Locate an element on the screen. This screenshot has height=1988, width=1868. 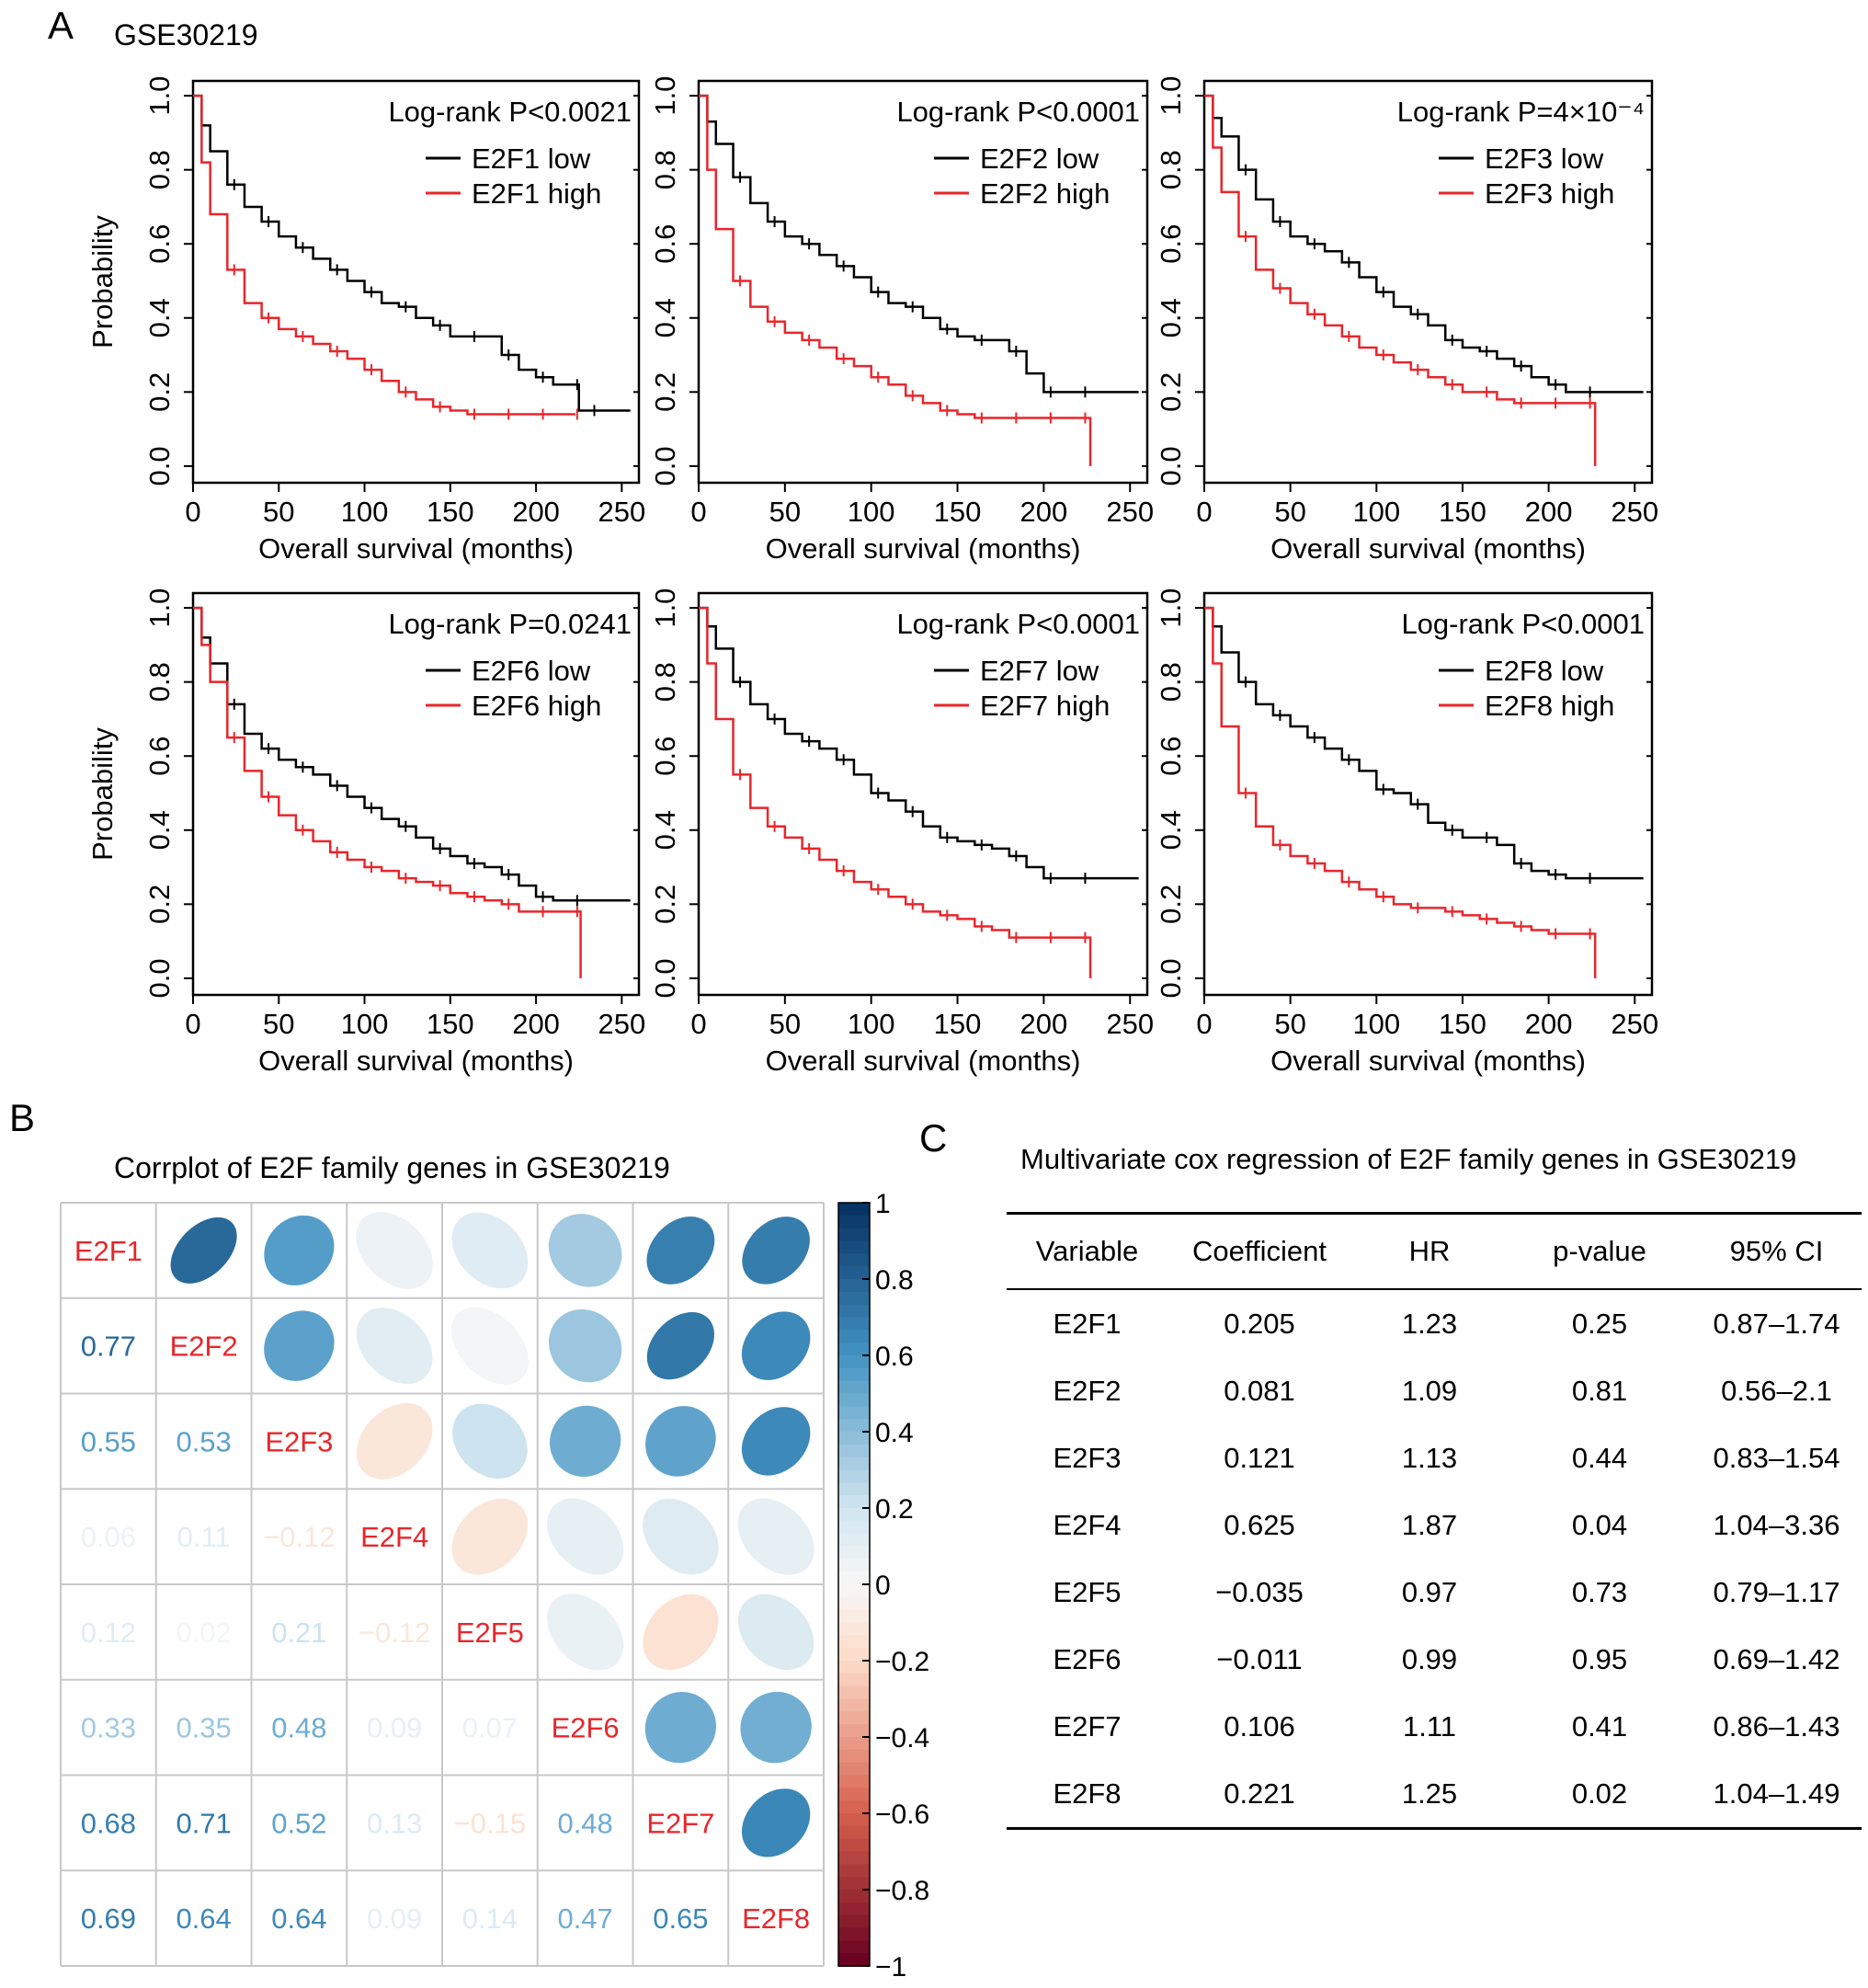
cell-pvalue: 0.41 is located at coordinates (1599, 1726).